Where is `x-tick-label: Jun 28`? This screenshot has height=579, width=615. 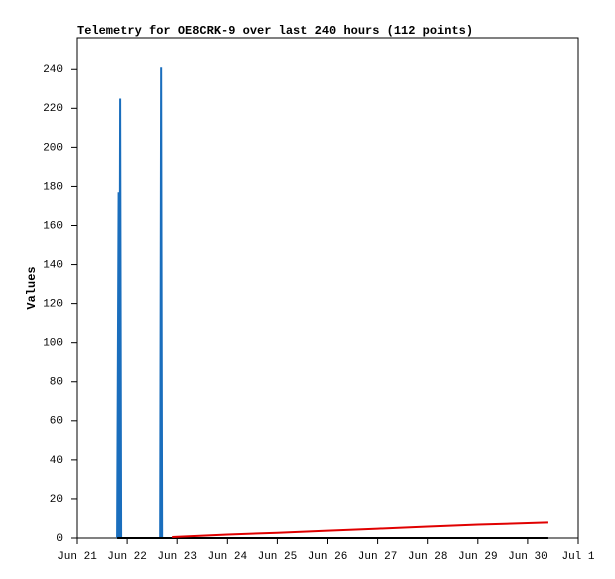
x-tick-label: Jun 28 is located at coordinates (428, 557).